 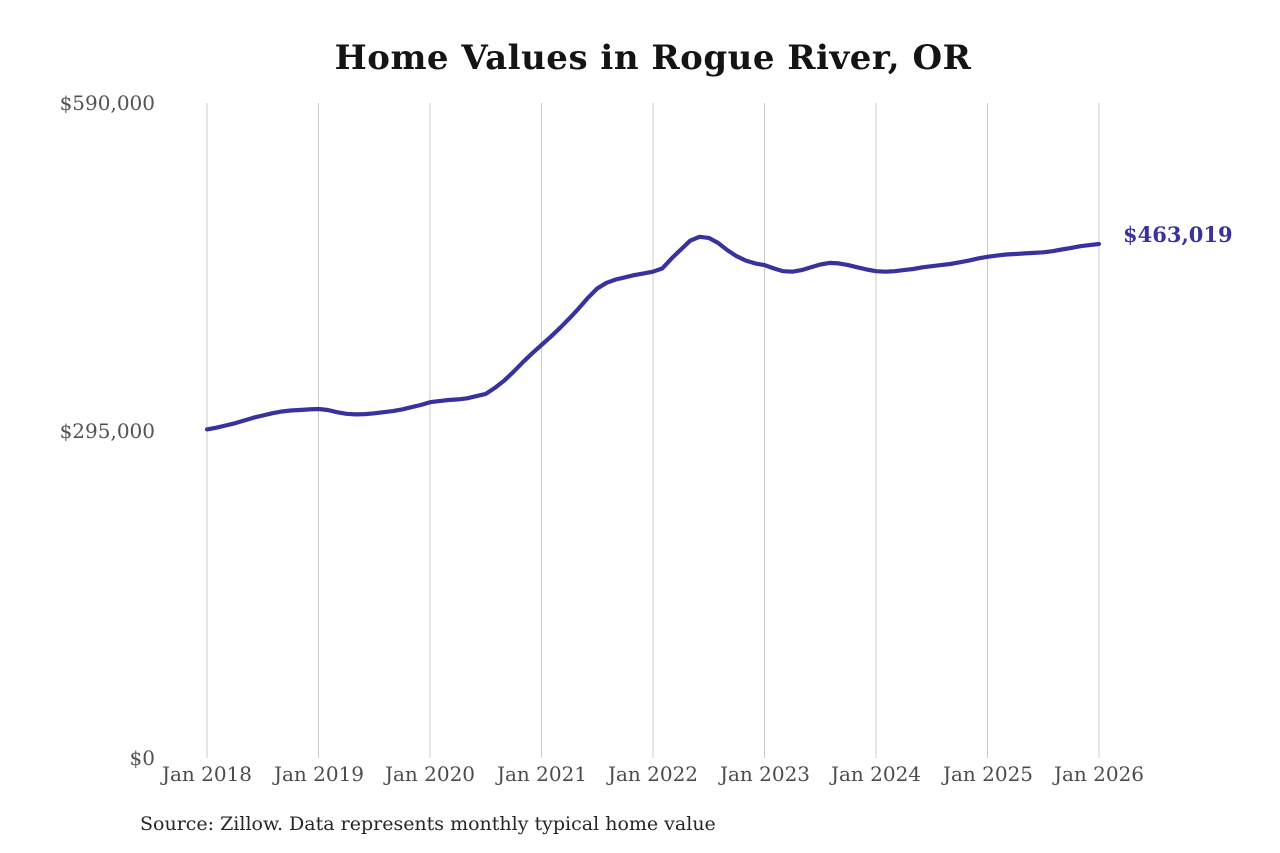 What do you see at coordinates (876, 774) in the screenshot?
I see `x-axis-tick-label: Jan 2024` at bounding box center [876, 774].